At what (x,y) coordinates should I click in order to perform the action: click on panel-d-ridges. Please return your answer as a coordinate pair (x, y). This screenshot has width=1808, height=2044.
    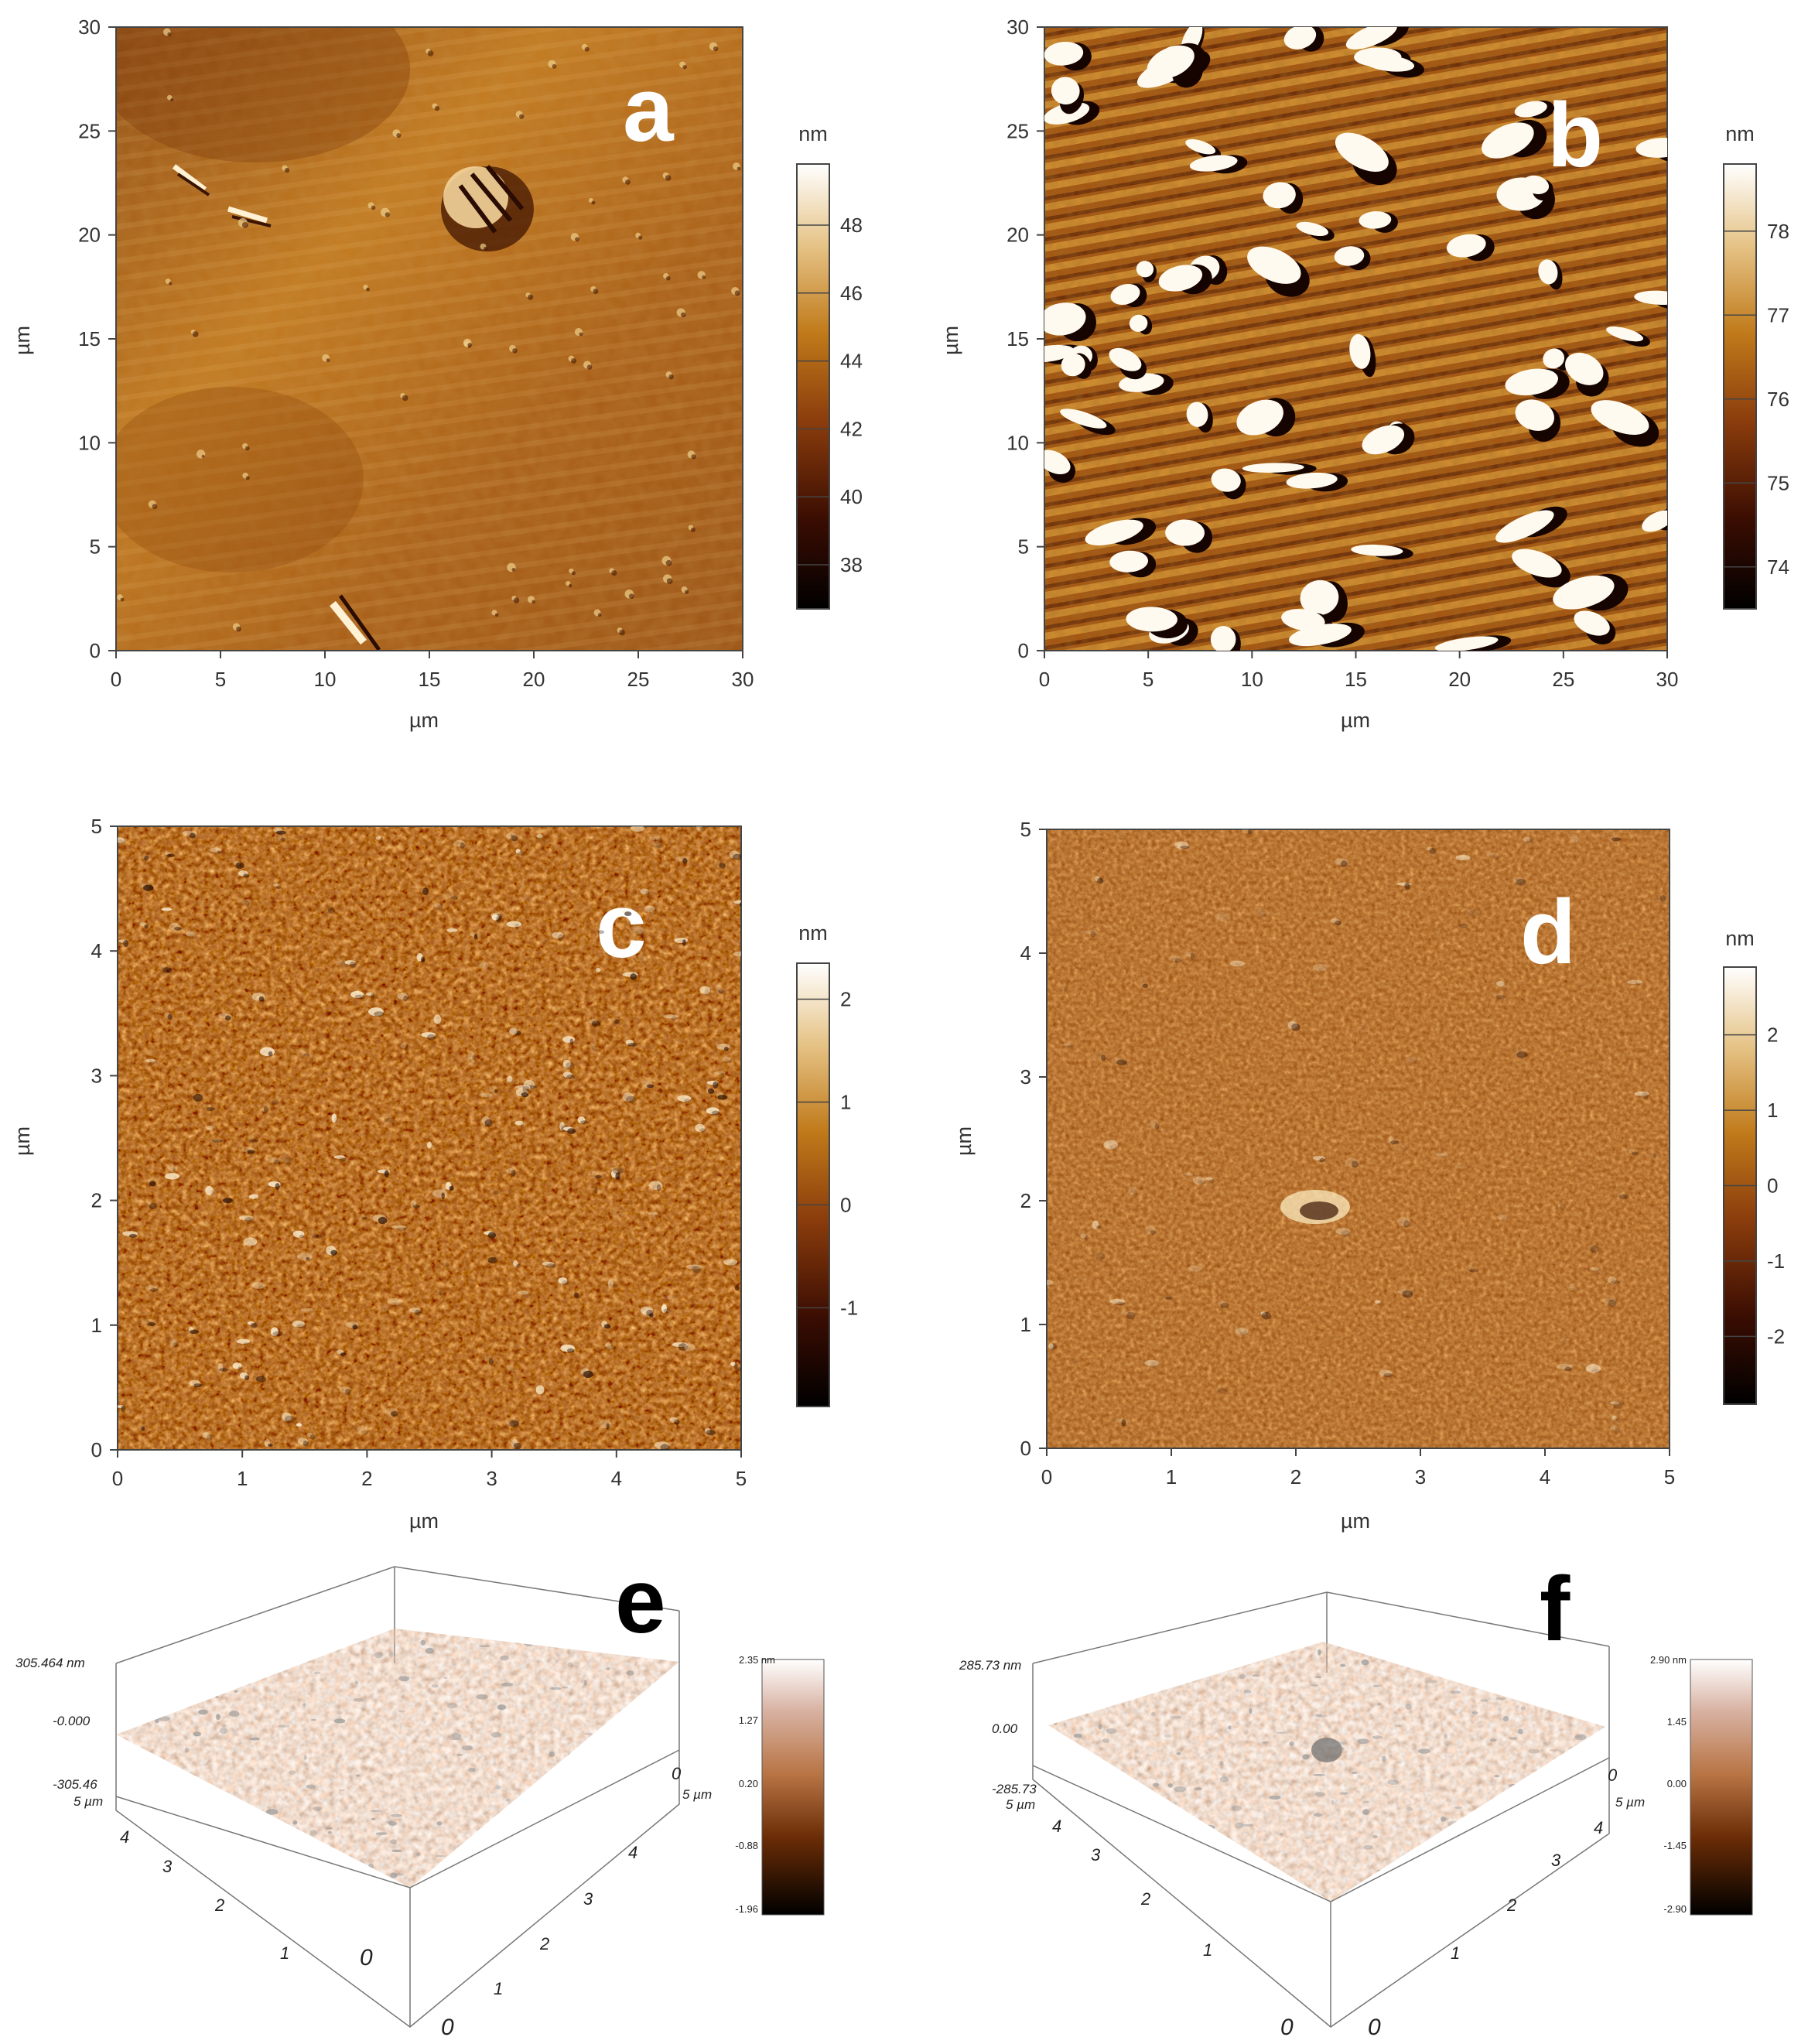
    Looking at the image, I should click on (1356, 1131).